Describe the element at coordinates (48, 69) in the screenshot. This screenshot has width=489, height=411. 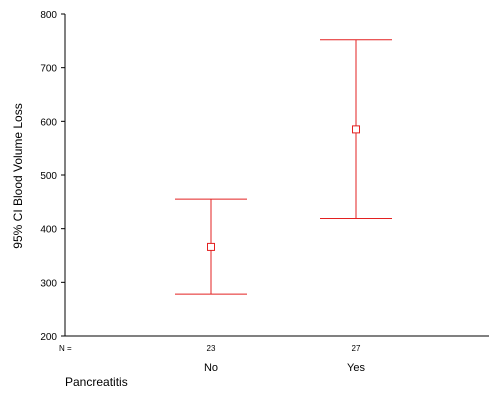
I see `y-tick-label: 700` at that location.